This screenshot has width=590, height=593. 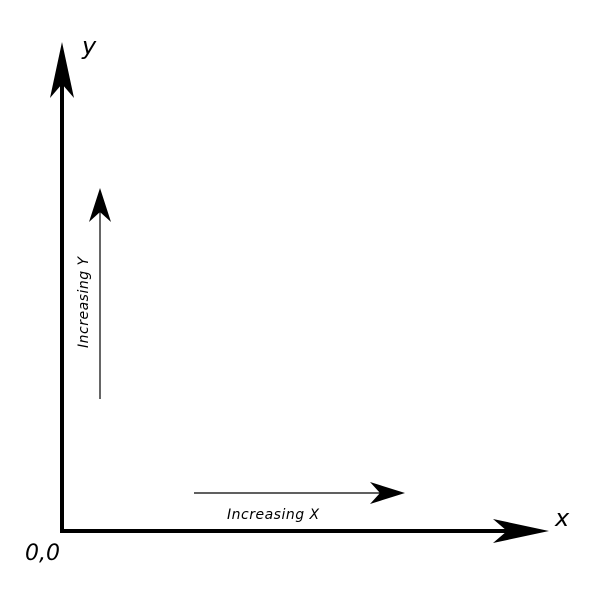 I want to click on x-axis, so click(x=304, y=531).